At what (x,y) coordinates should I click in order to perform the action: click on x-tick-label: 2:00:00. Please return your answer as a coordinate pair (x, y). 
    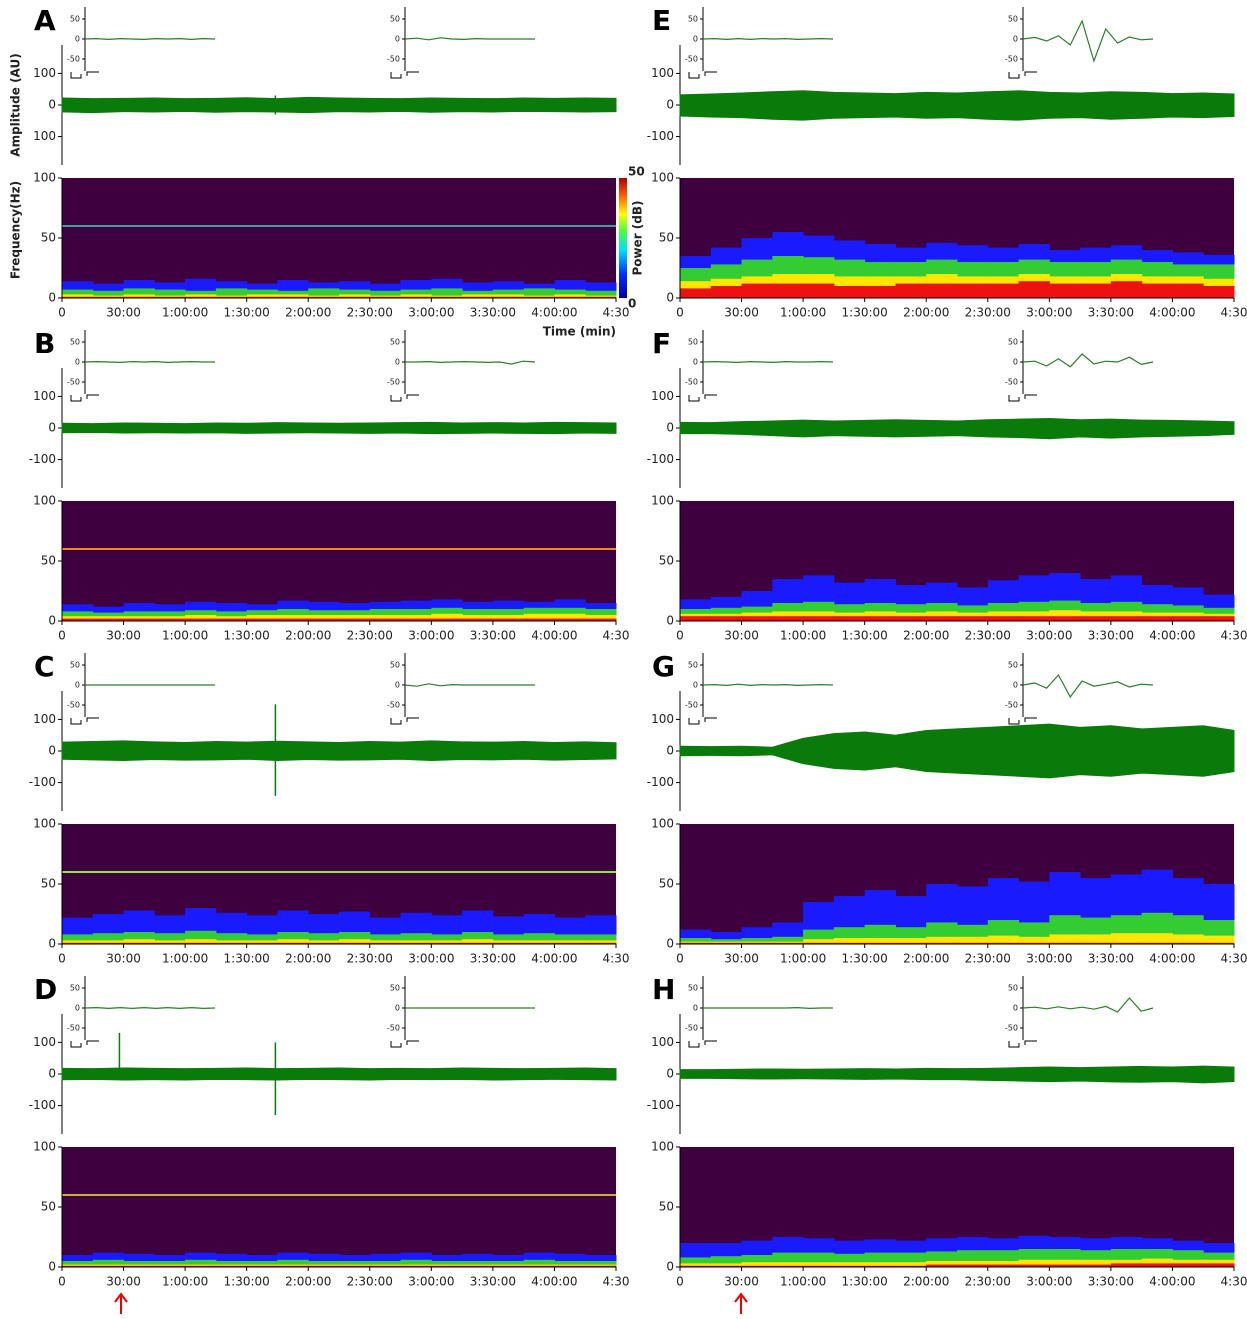
    Looking at the image, I should click on (308, 959).